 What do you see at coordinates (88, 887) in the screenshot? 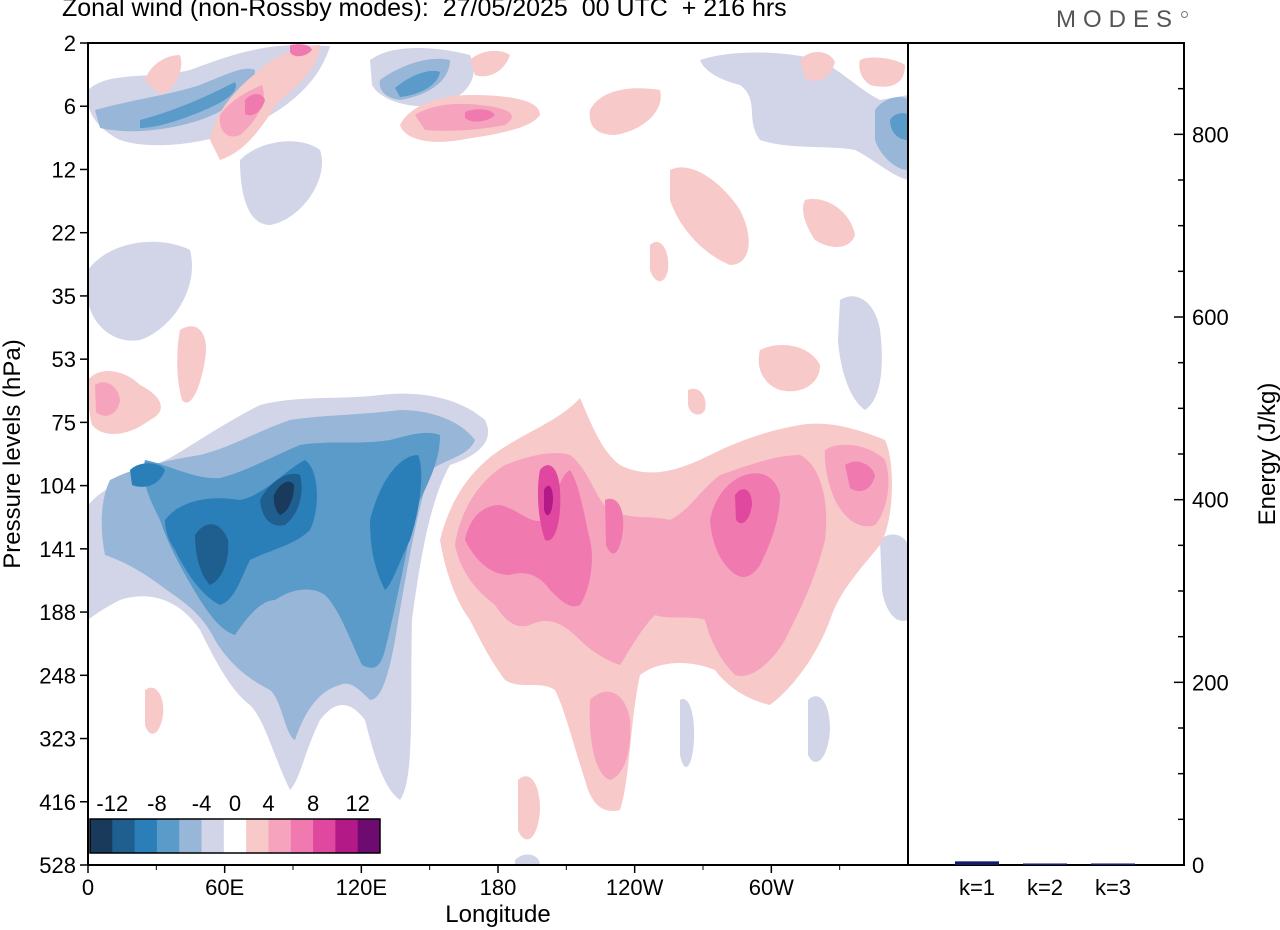
I see `x-tick-label: 0` at bounding box center [88, 887].